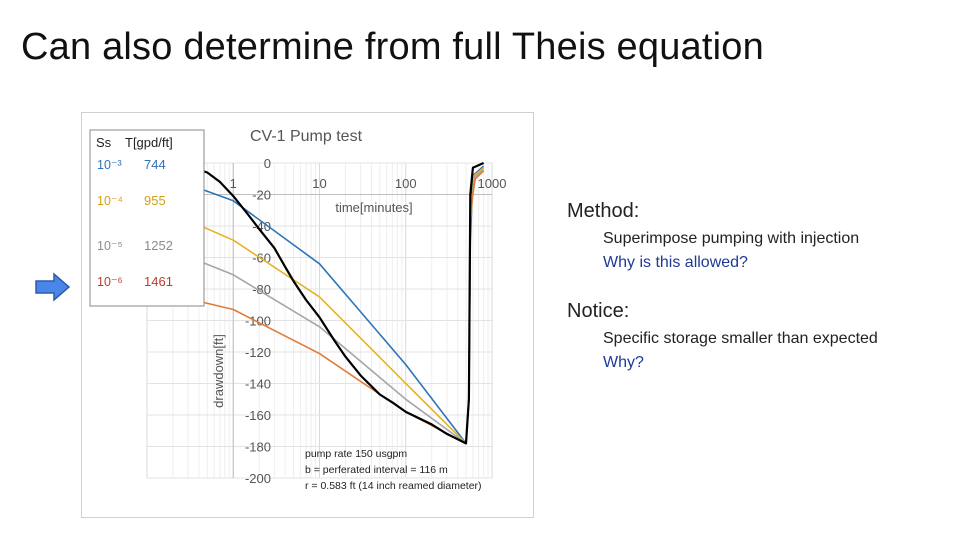 This screenshot has width=960, height=540. I want to click on y-tick-label: -140, so click(258, 384).